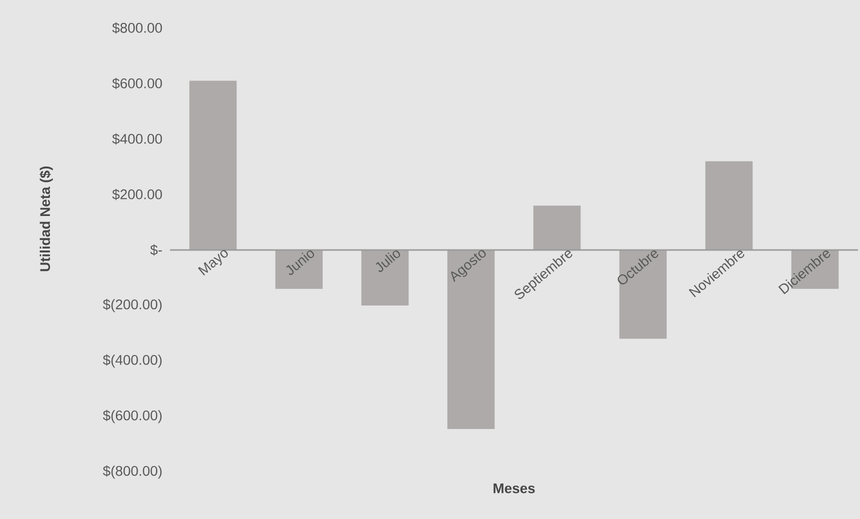  What do you see at coordinates (156, 250) in the screenshot?
I see `y-tick-label: $-` at bounding box center [156, 250].